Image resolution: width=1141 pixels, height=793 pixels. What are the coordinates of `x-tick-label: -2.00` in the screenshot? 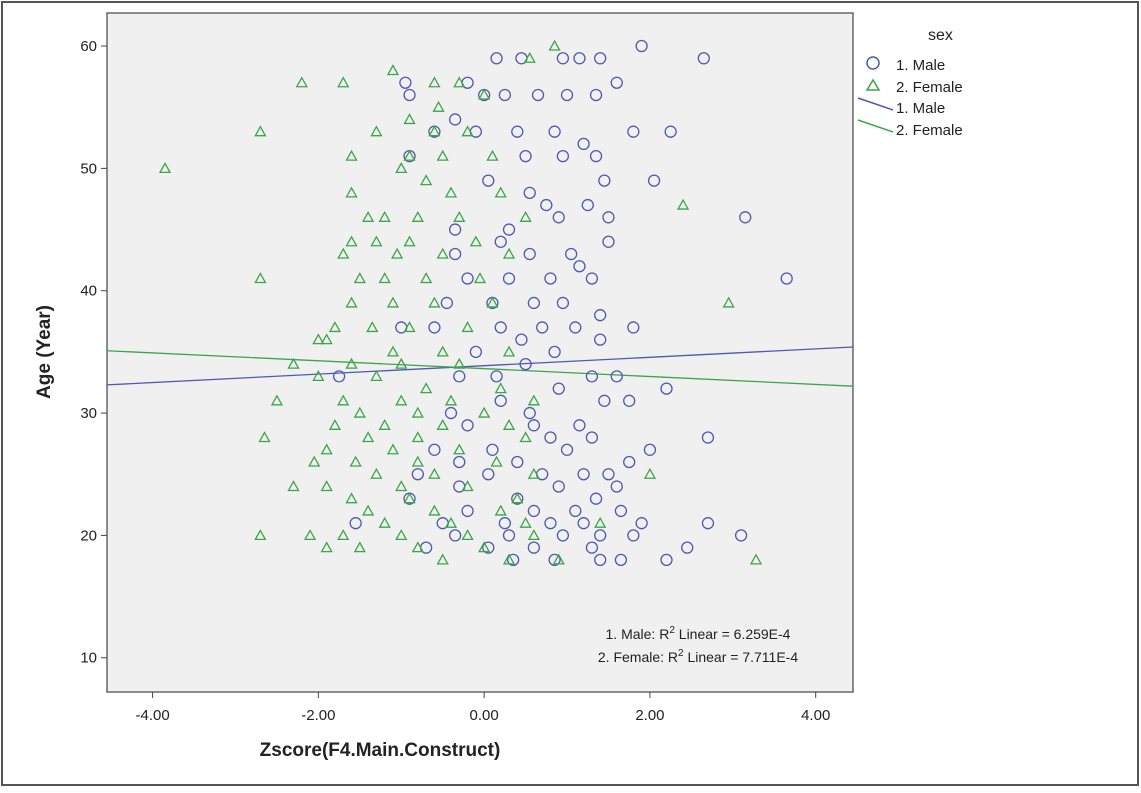 It's located at (318, 715).